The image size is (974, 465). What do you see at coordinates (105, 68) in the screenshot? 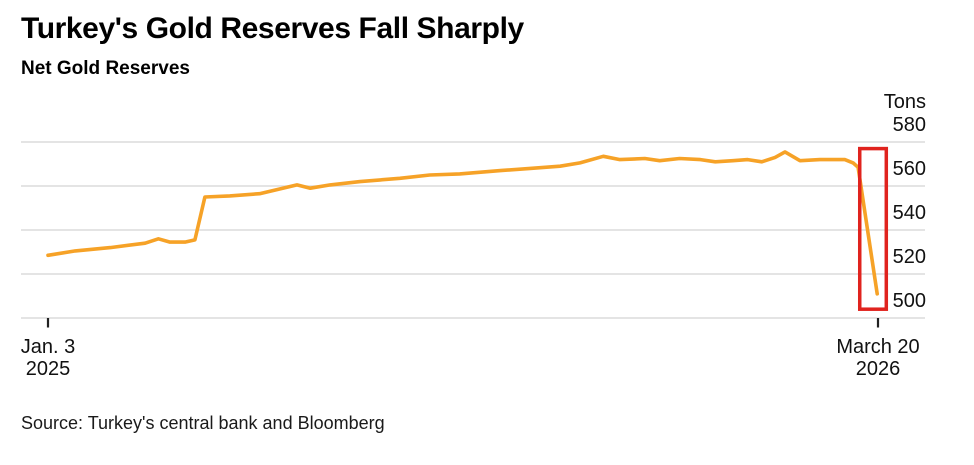
I see `chart-subtitle: Net Gold Reserves` at bounding box center [105, 68].